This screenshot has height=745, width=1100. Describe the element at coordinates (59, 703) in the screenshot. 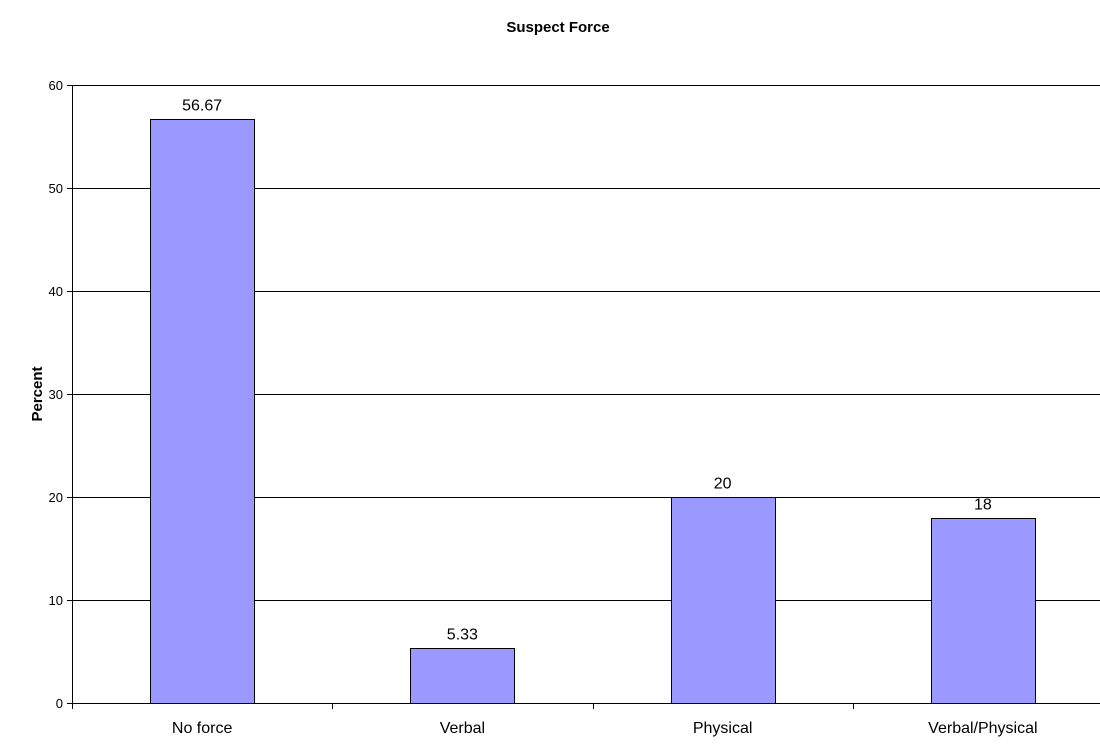

I see `y-tick-label: 0` at that location.